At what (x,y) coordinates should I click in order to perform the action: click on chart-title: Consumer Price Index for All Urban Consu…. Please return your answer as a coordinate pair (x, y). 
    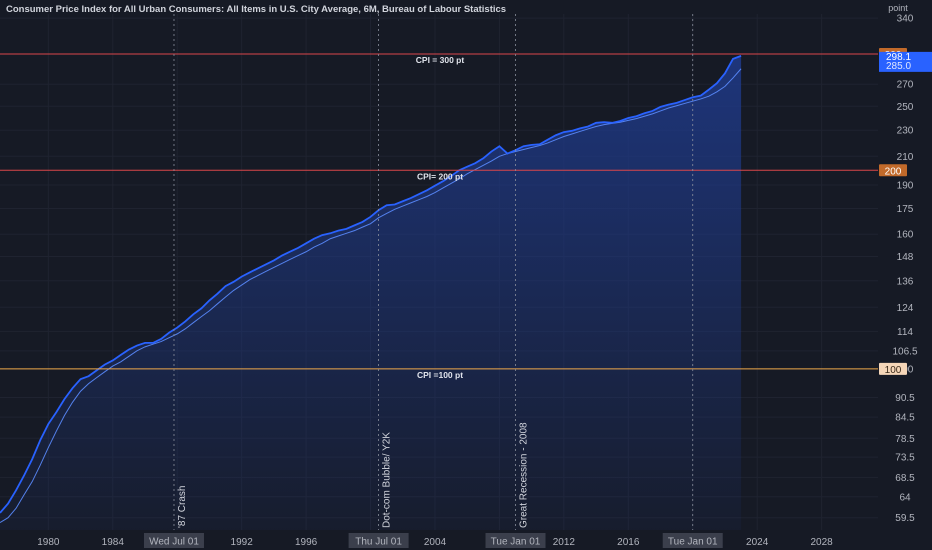
    Looking at the image, I should click on (256, 9).